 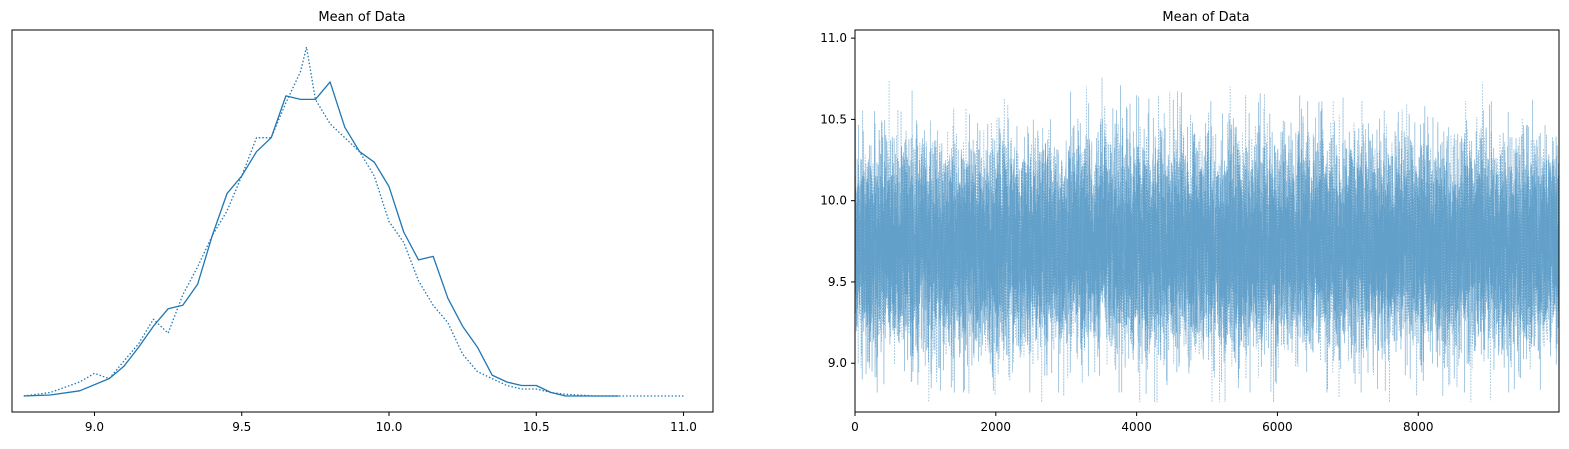 I want to click on trace-title: Mean of Data, so click(x=1205, y=17).